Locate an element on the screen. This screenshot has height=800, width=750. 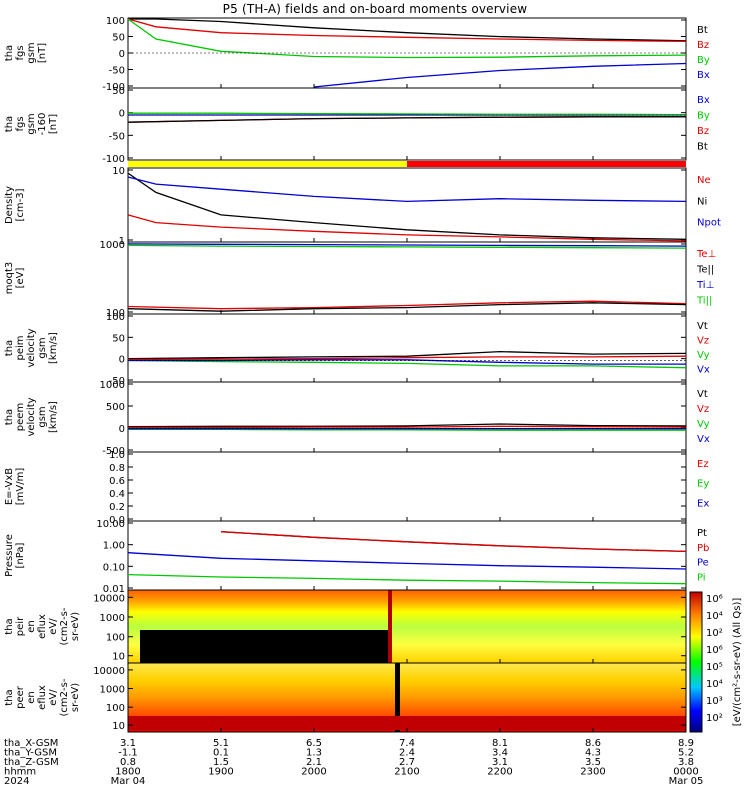
spectrogram-low-energy-band is located at coordinates (407, 723).